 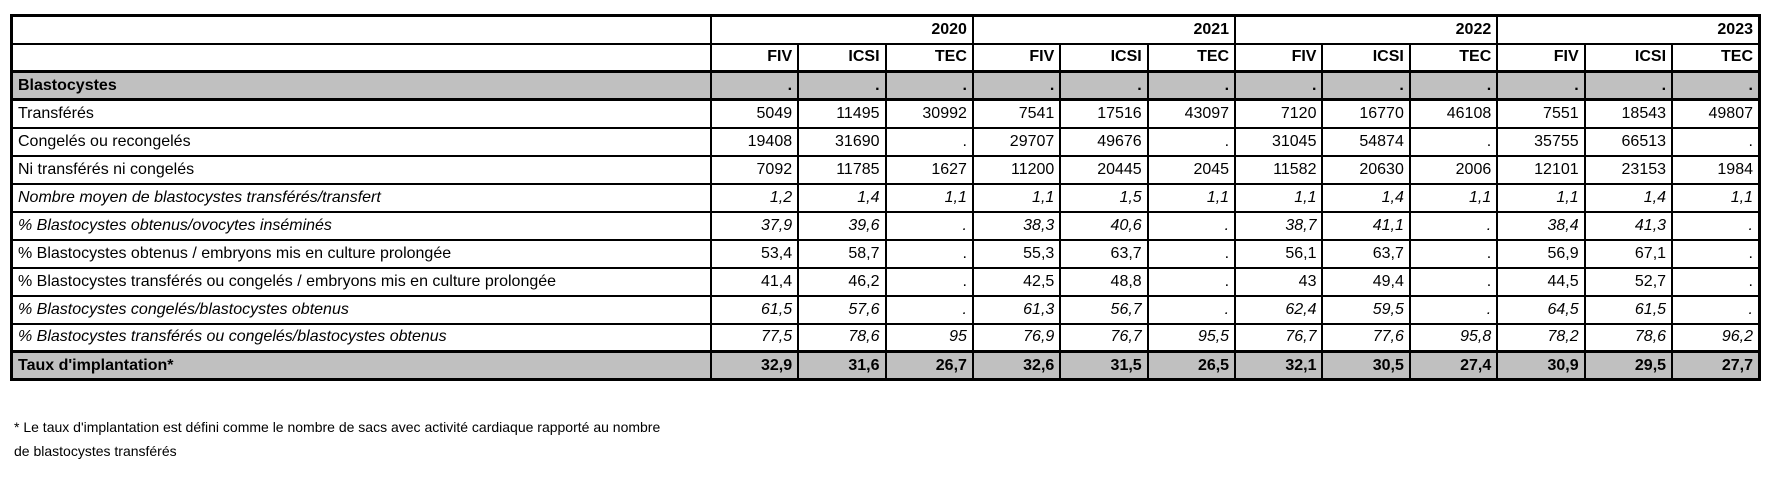 I want to click on data-cell: 53,4, so click(x=754, y=253).